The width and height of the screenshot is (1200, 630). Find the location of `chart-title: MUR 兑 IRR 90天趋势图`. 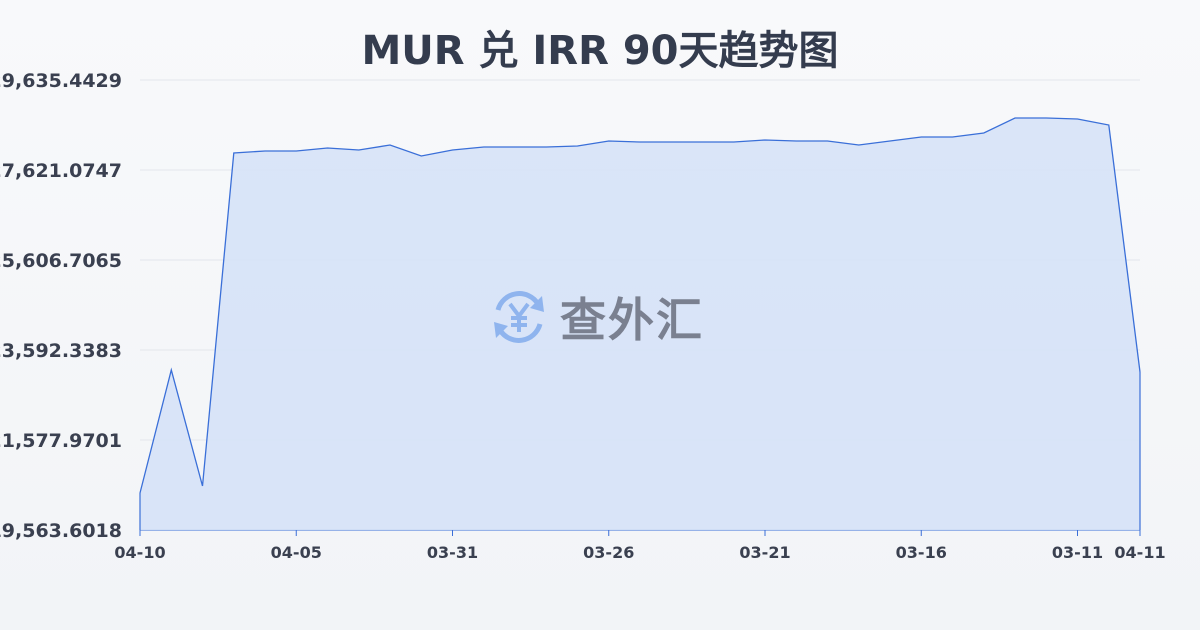

chart-title: MUR 兑 IRR 90天趋势图 is located at coordinates (600, 51).